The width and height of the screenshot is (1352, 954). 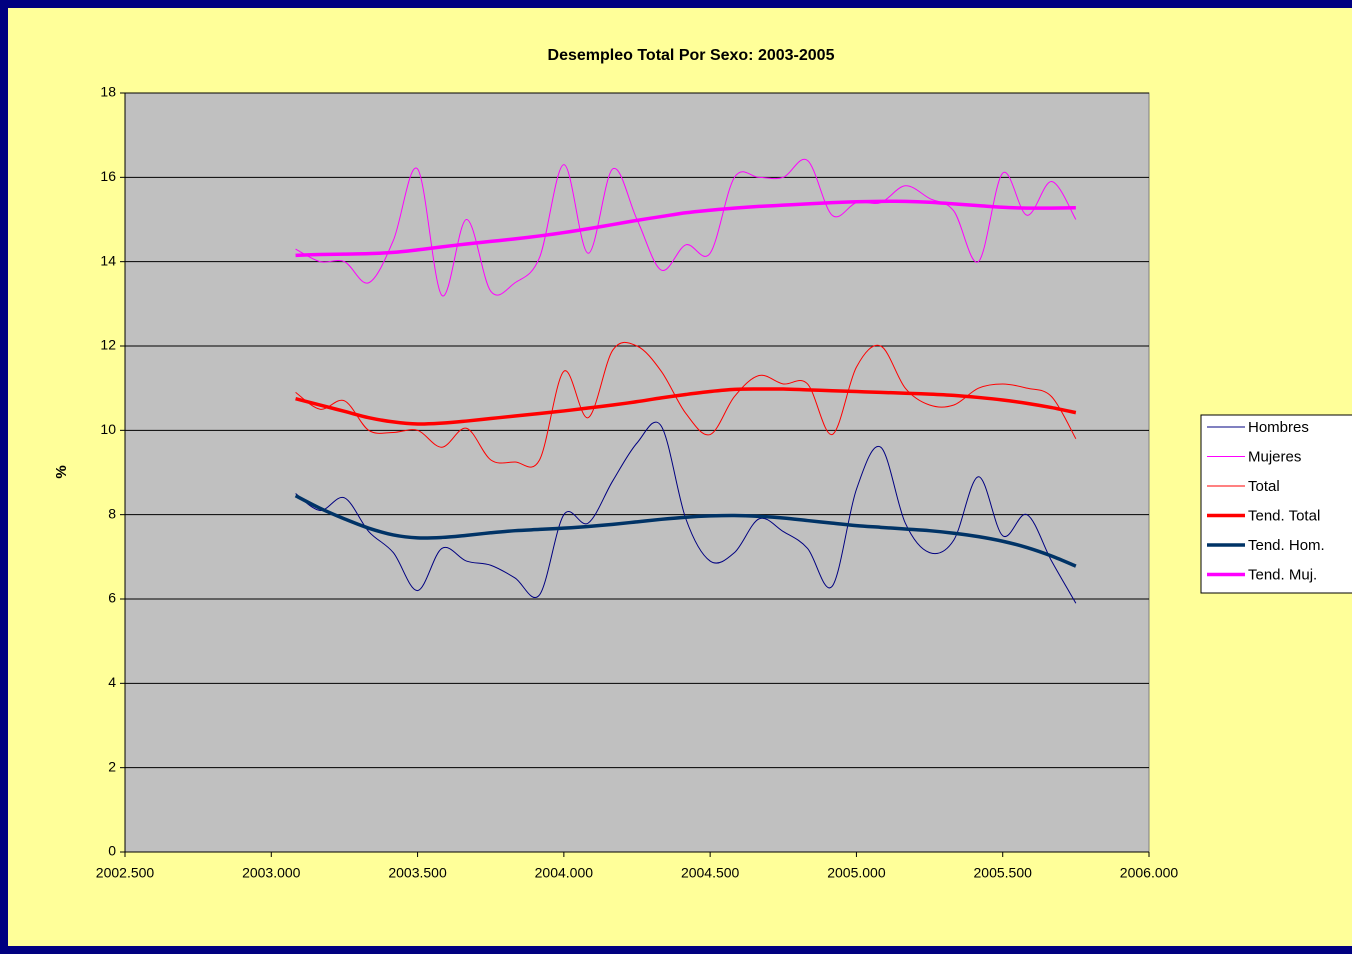 What do you see at coordinates (1003, 873) in the screenshot?
I see `x-tick-label: 2005.500` at bounding box center [1003, 873].